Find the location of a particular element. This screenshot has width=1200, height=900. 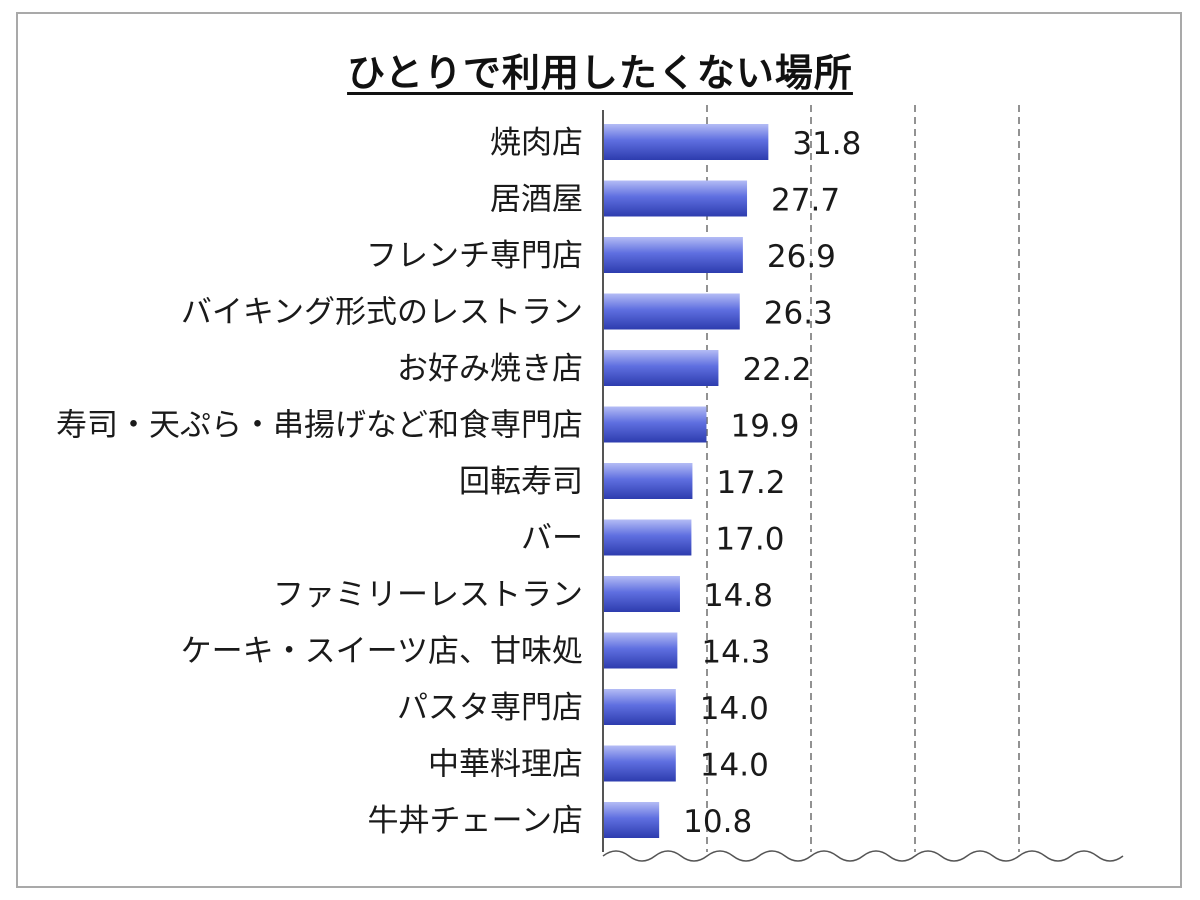

category-label-4: お好み焼き店 is located at coordinates (490, 369).